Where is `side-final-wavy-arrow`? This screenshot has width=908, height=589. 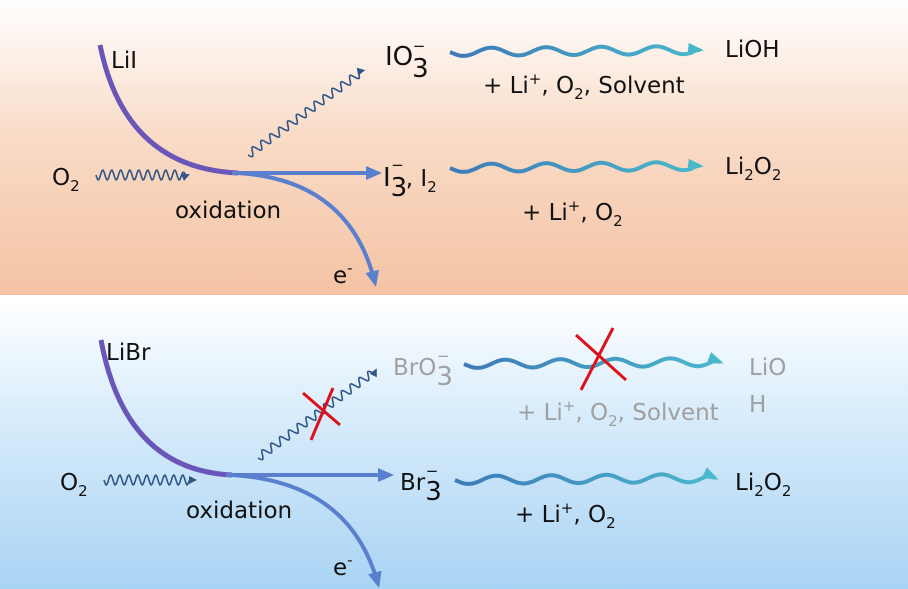 side-final-wavy-arrow is located at coordinates (576, 50).